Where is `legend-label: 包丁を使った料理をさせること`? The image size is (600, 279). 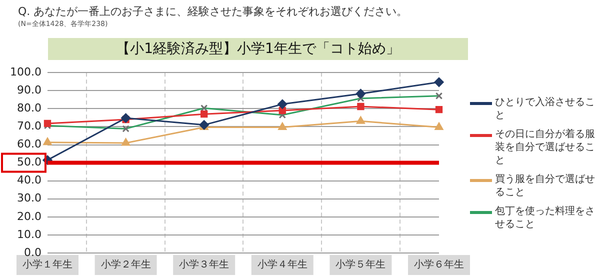
legend-label: 包丁を使った料理をさせること is located at coordinates (545, 218).